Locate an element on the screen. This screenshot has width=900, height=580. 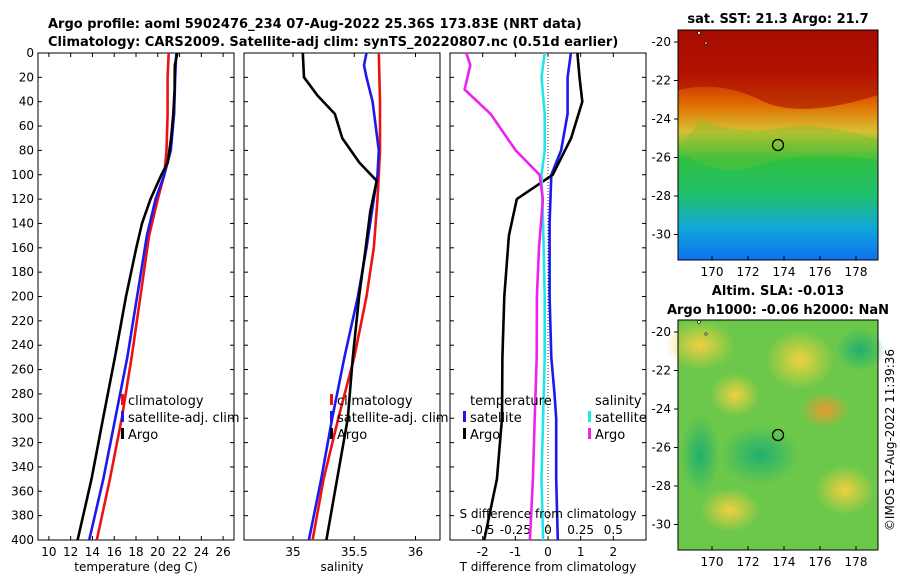
depth-tick-label: 340 is located at coordinates (22, 467).